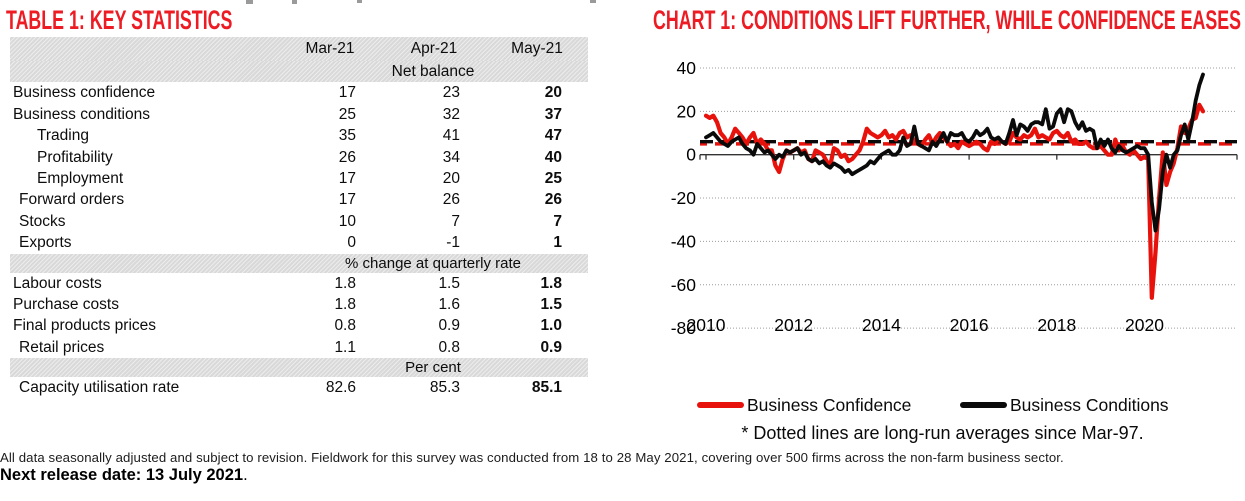 The height and width of the screenshot is (501, 1245). What do you see at coordinates (1089, 405) in the screenshot?
I see `legend-label-conditions: Business Conditions` at bounding box center [1089, 405].